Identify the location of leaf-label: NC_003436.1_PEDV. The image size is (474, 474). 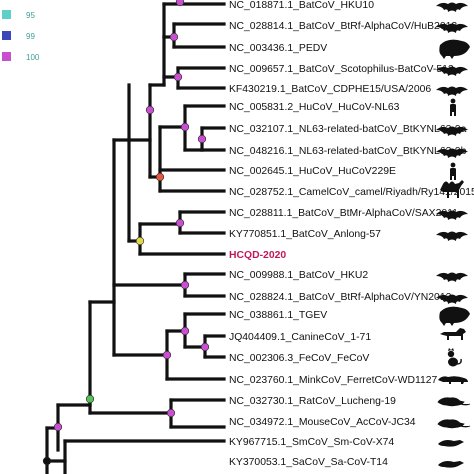
(278, 48).